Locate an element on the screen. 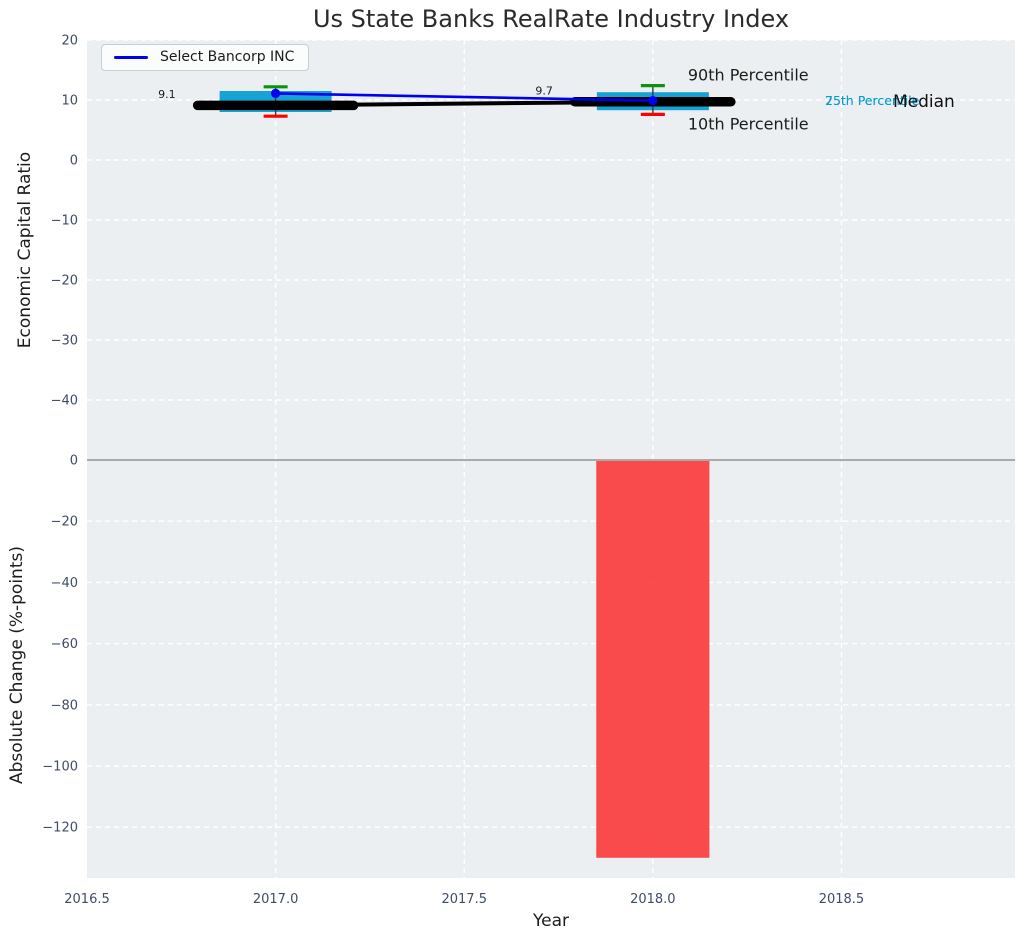 This screenshot has height=942, width=1029. label-median: Median is located at coordinates (924, 102).